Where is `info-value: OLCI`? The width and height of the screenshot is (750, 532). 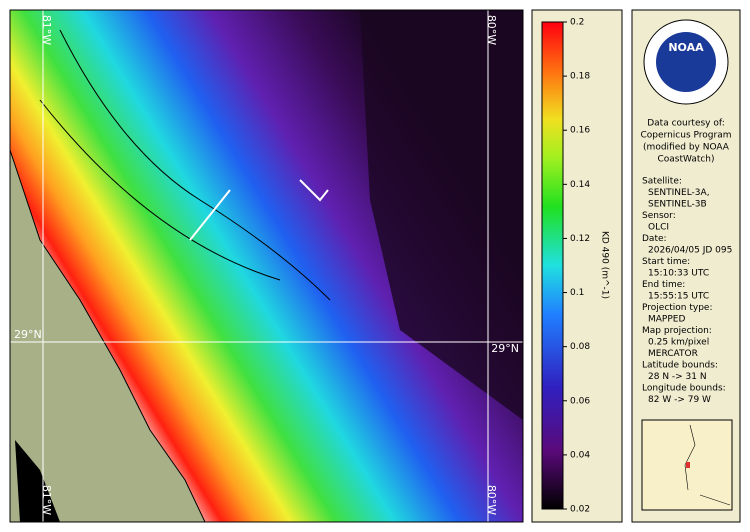 info-value: OLCI is located at coordinates (658, 228).